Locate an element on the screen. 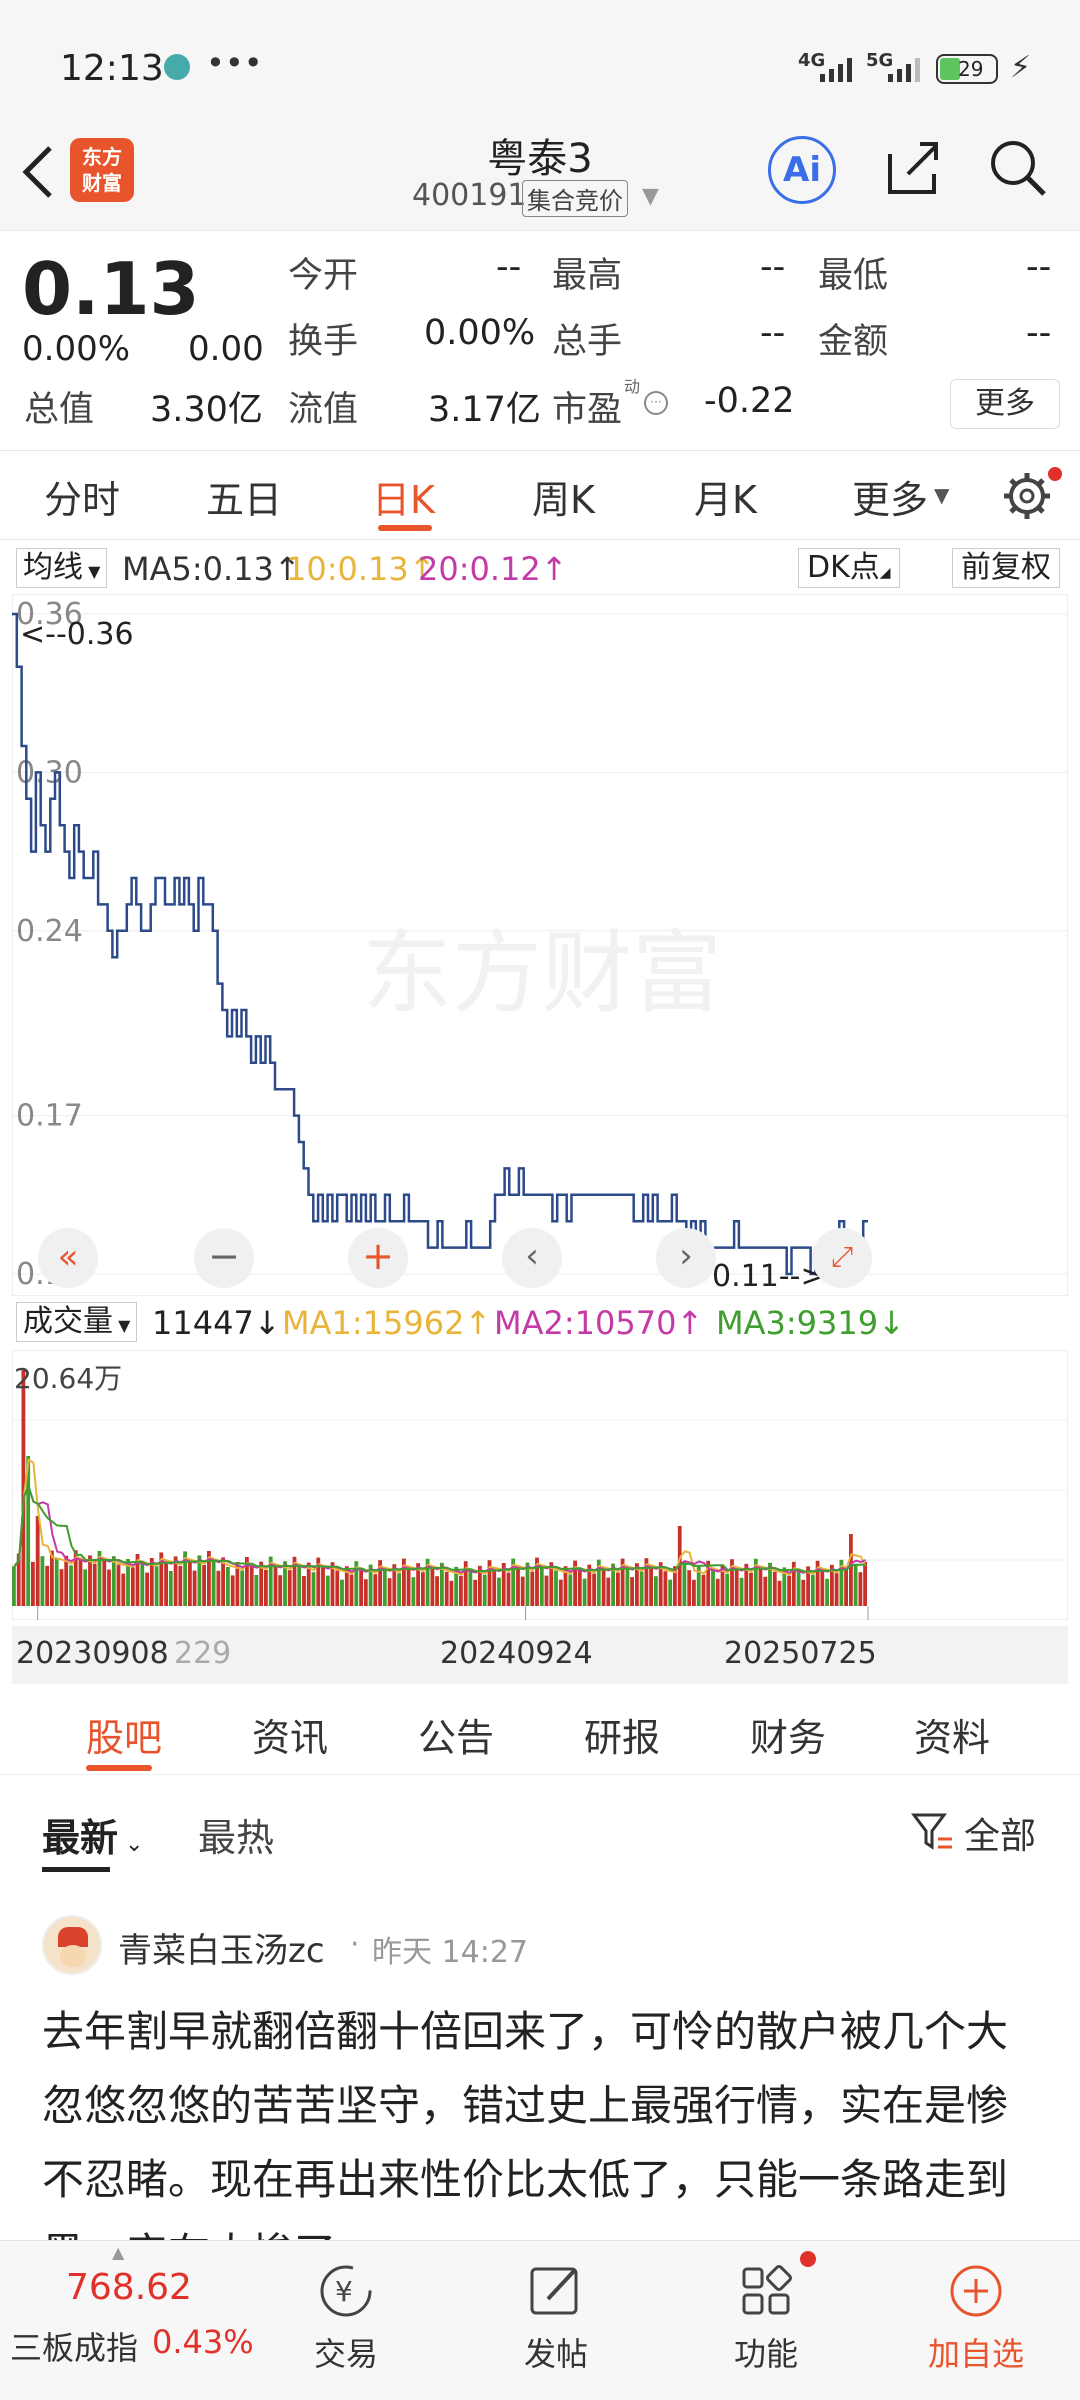  volume-label: 总手 is located at coordinates (587, 342).